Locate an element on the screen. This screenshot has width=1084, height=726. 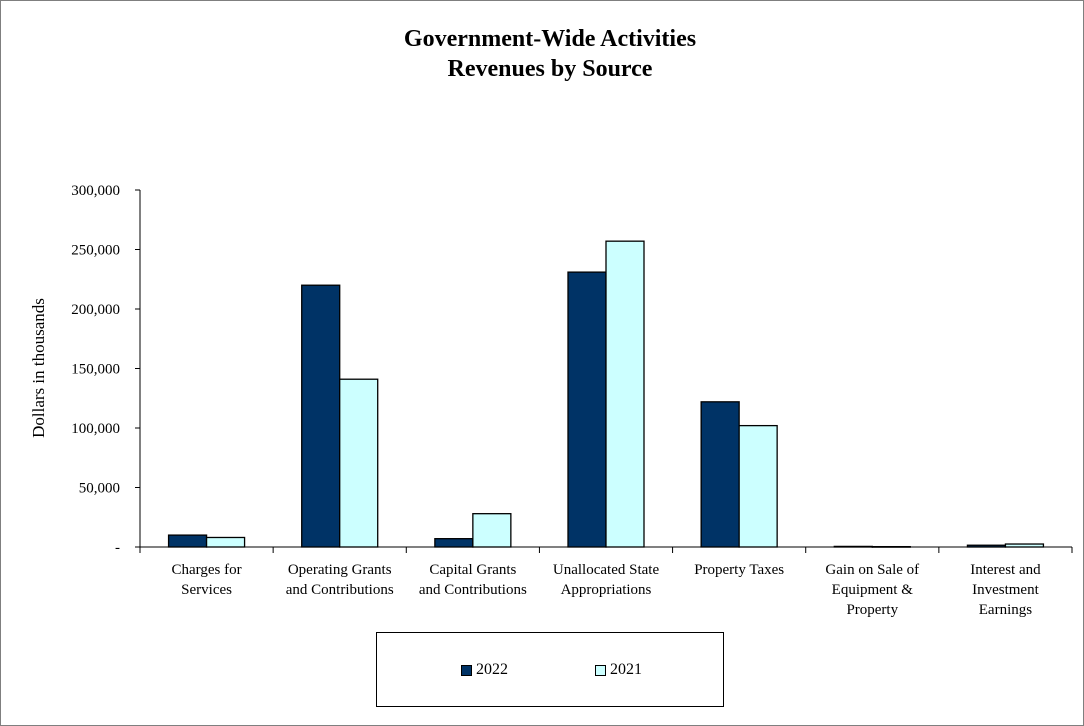
x-category-label: Services is located at coordinates (206, 590).